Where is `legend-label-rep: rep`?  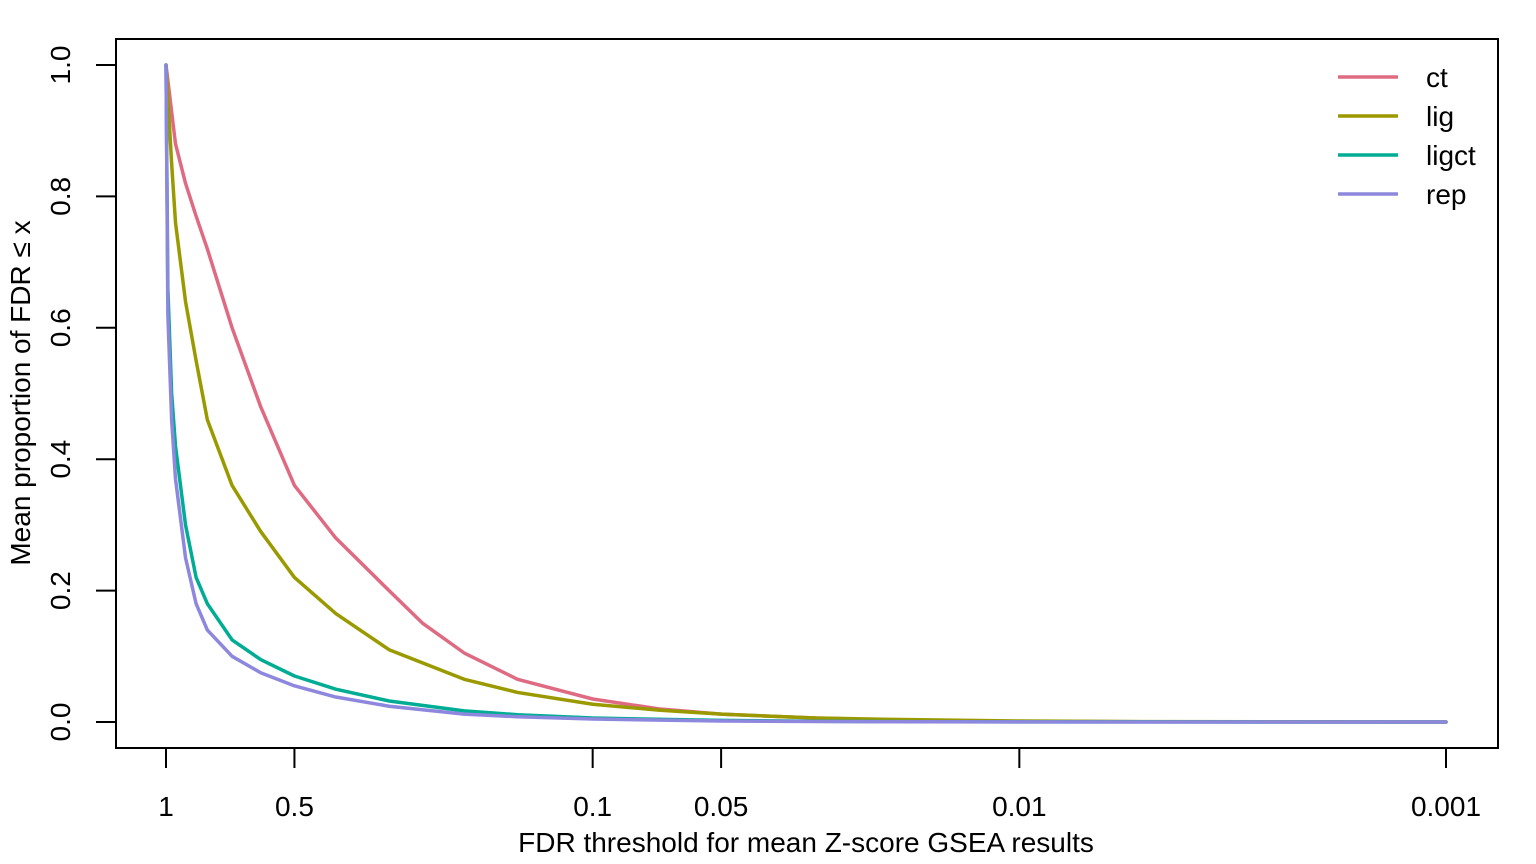 legend-label-rep: rep is located at coordinates (1446, 194).